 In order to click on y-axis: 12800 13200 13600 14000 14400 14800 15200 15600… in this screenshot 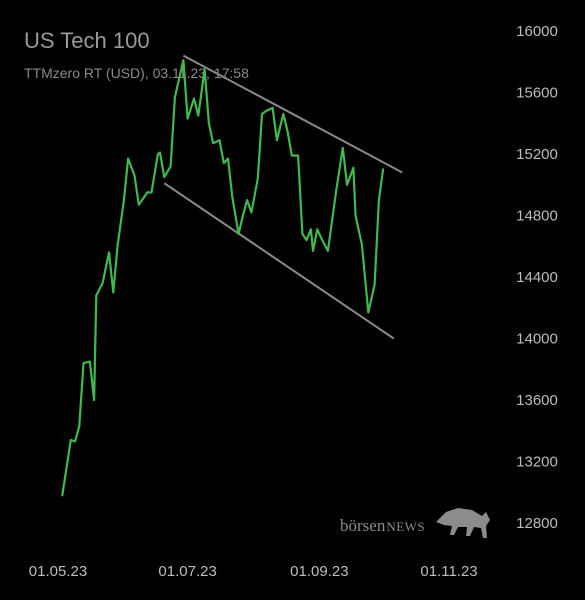, I will do `click(537, 277)`.